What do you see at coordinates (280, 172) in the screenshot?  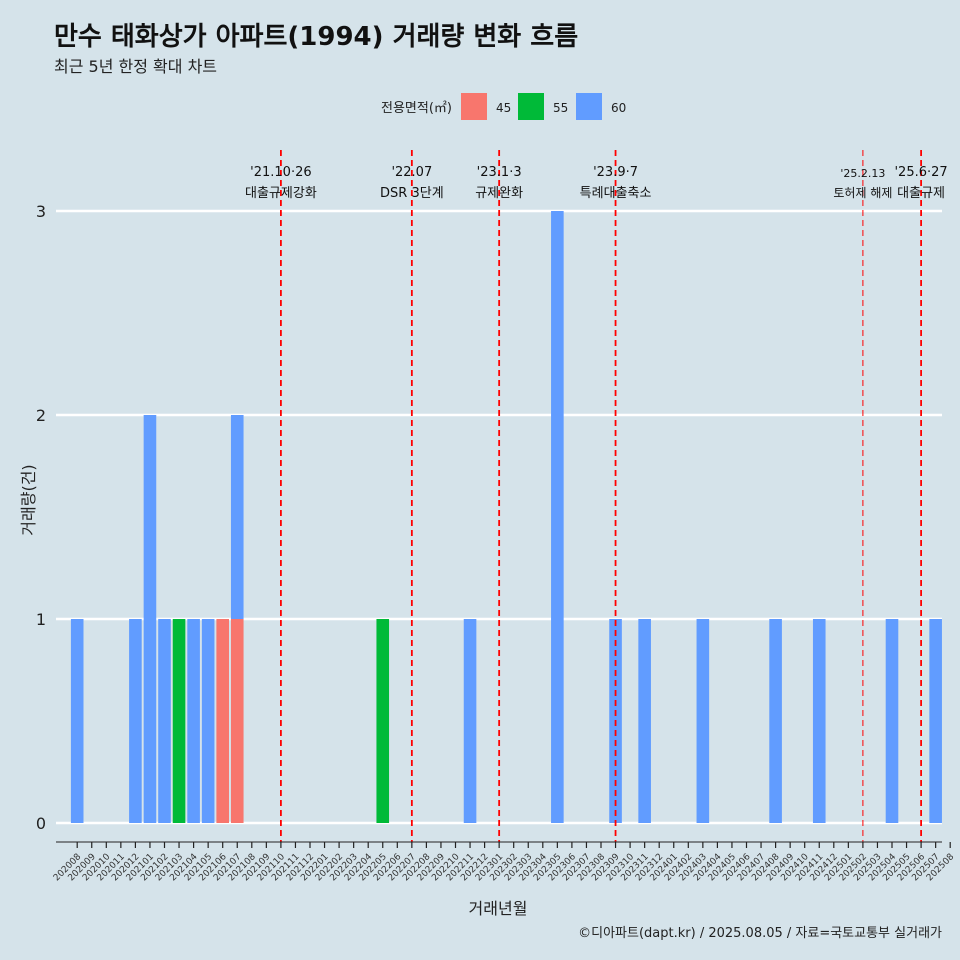 I see `event-date-202110: '21.10·26` at bounding box center [280, 172].